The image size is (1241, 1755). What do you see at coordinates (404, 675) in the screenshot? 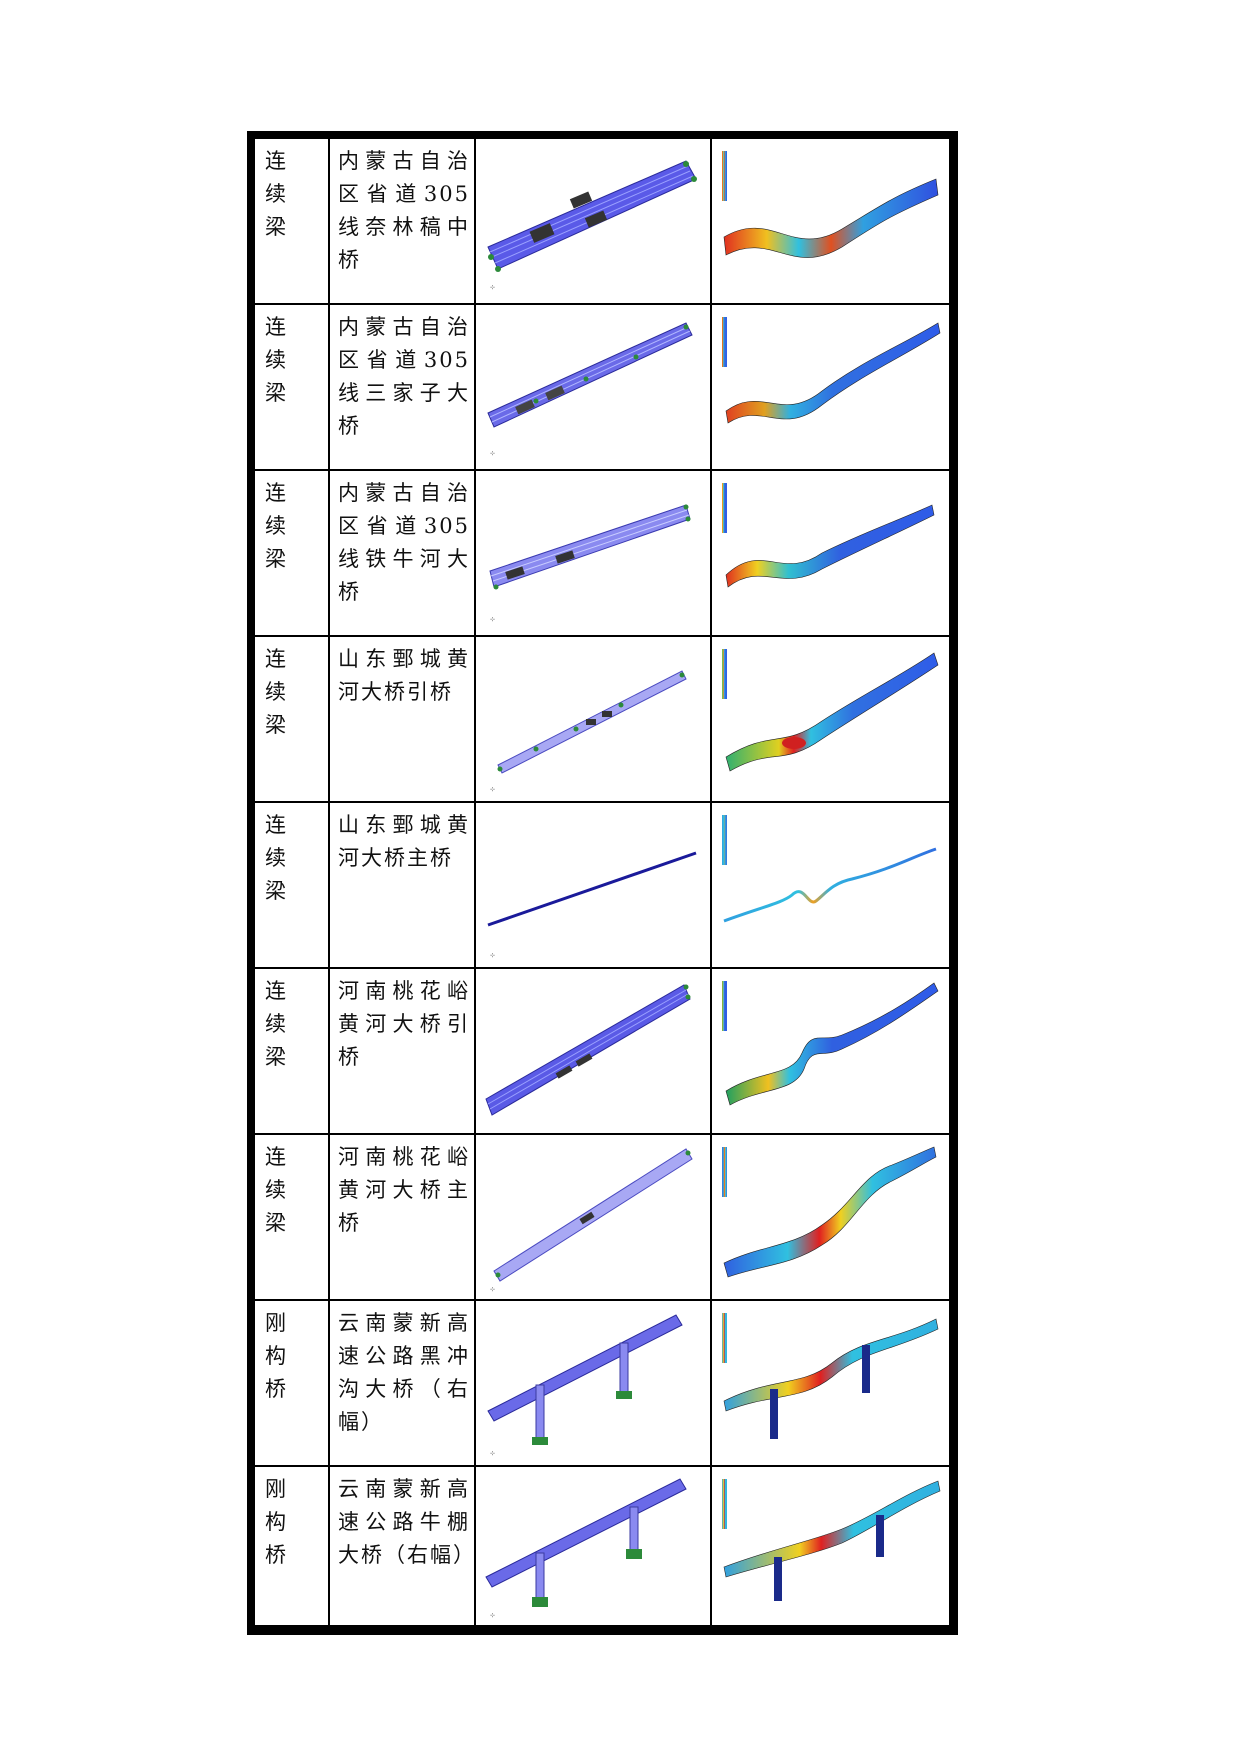
I see `bridge-name: 山东鄄城黄河大桥引桥` at bounding box center [404, 675].